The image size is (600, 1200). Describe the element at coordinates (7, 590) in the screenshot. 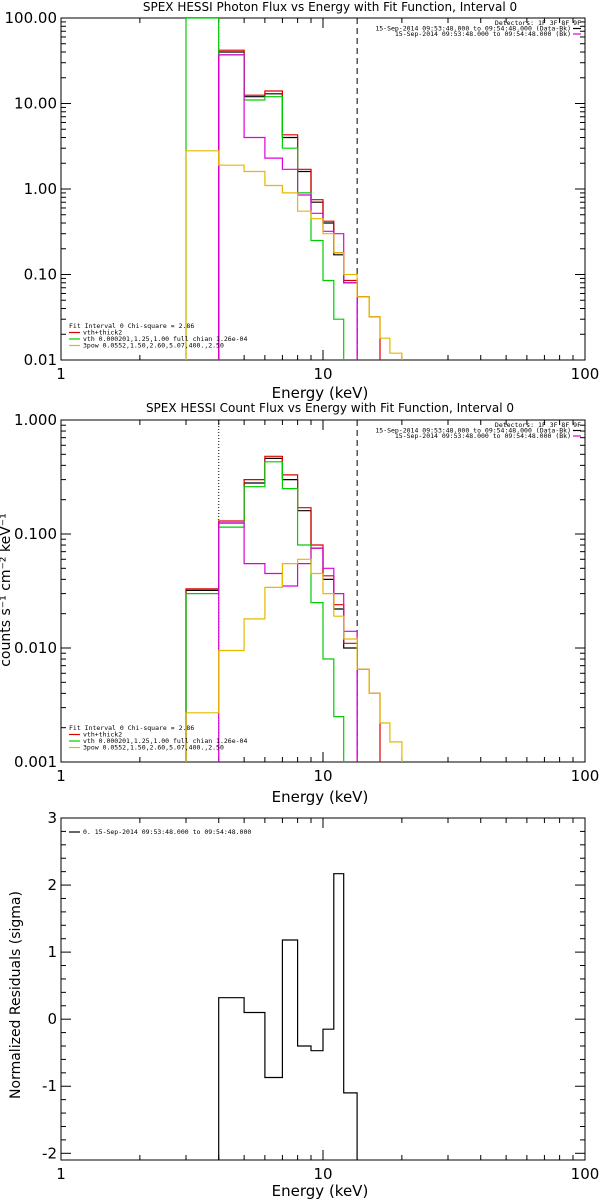

I see `count-flux-ylabel: counts s⁻¹ cm⁻² keV⁻¹` at that location.